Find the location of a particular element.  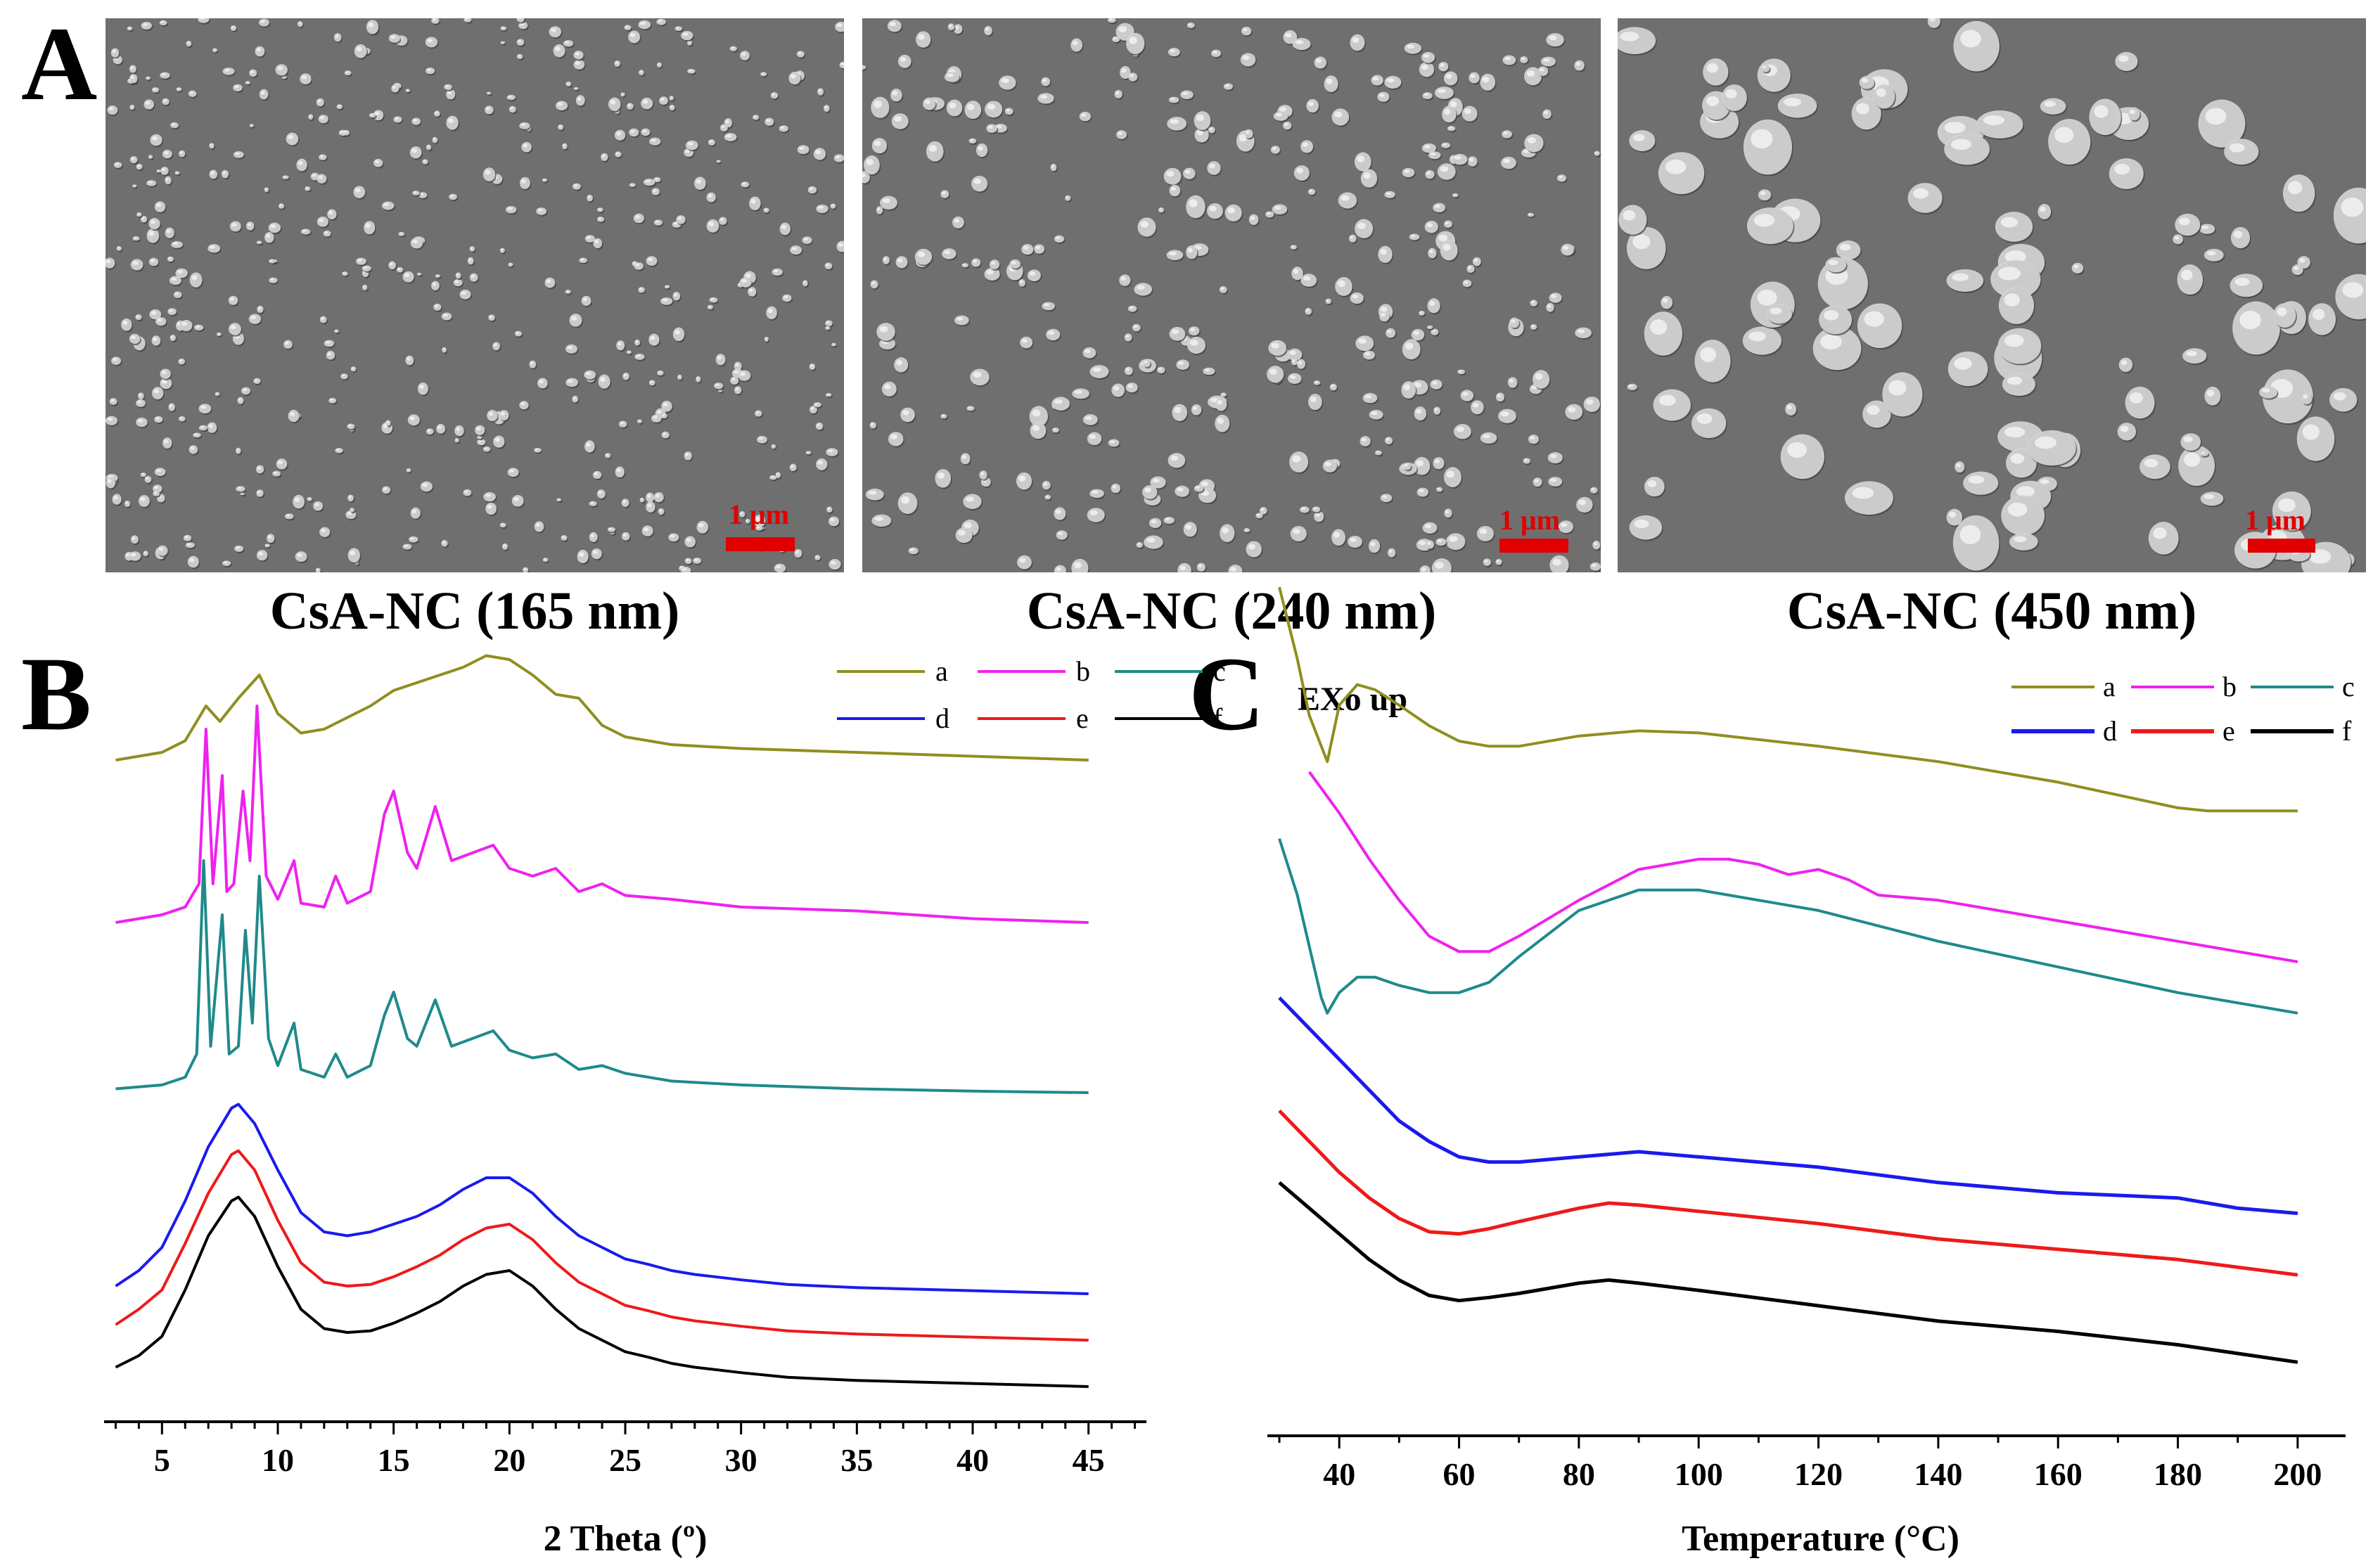

x-tick-label: 45 is located at coordinates (1089, 1460).